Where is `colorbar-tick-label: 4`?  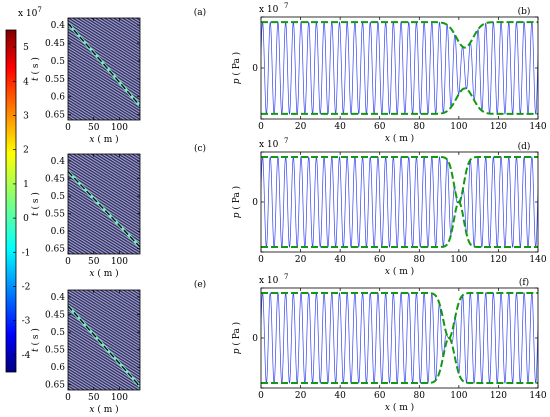
colorbar-tick-label: 4 is located at coordinates (26, 82).